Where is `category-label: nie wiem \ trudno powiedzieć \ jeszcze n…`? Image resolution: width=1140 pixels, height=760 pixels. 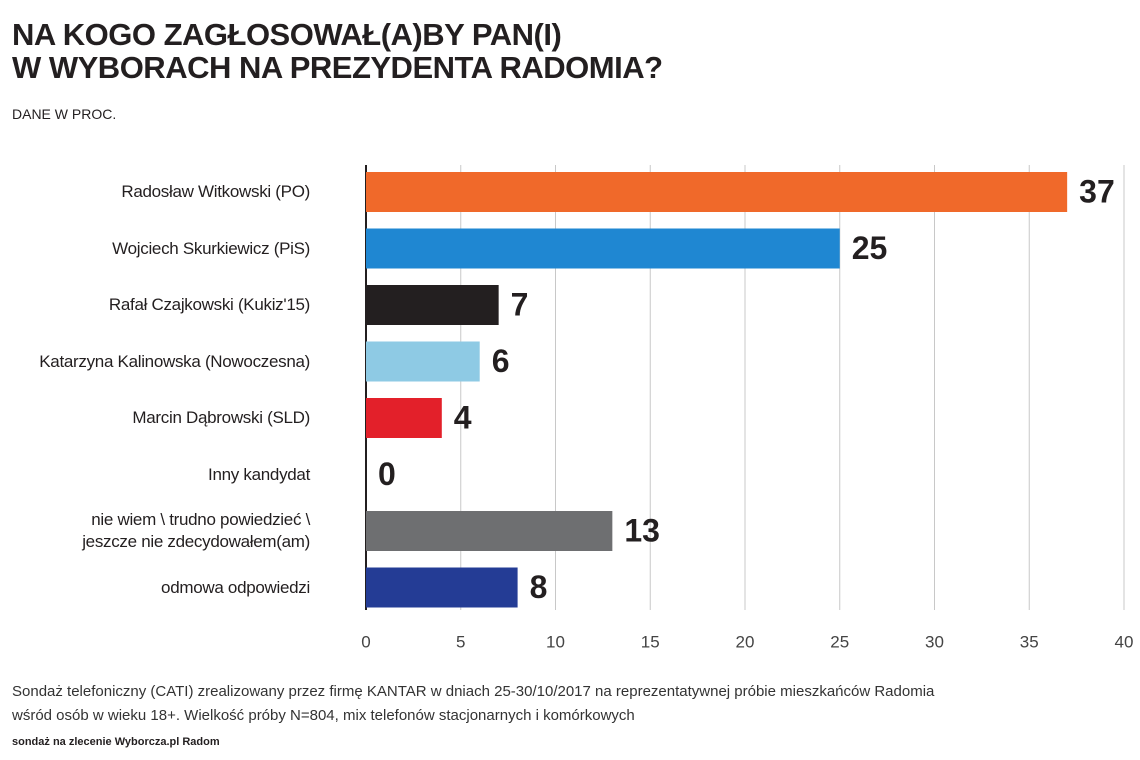
category-label: nie wiem \ trudno powiedzieć \ jeszcze n… is located at coordinates (196, 530).